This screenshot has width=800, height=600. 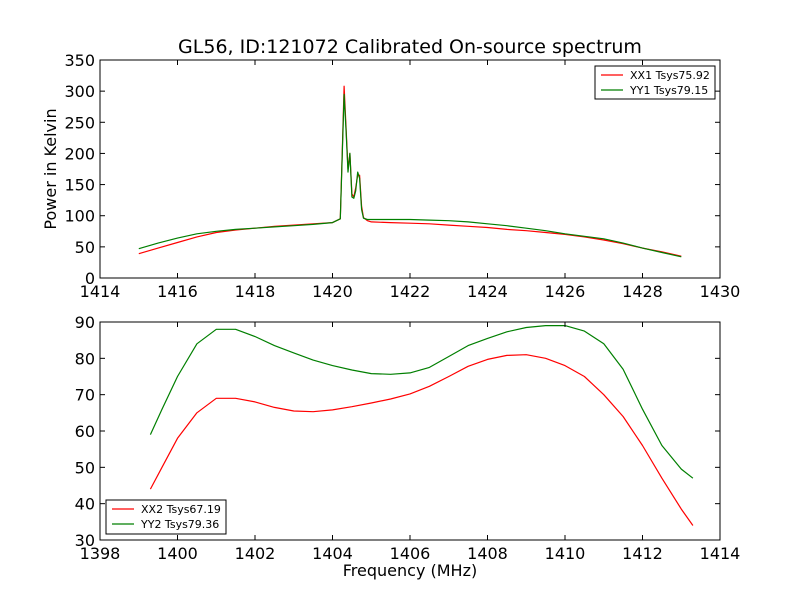 What do you see at coordinates (85, 504) in the screenshot?
I see `bottom-y-tick-label: 40` at bounding box center [85, 504].